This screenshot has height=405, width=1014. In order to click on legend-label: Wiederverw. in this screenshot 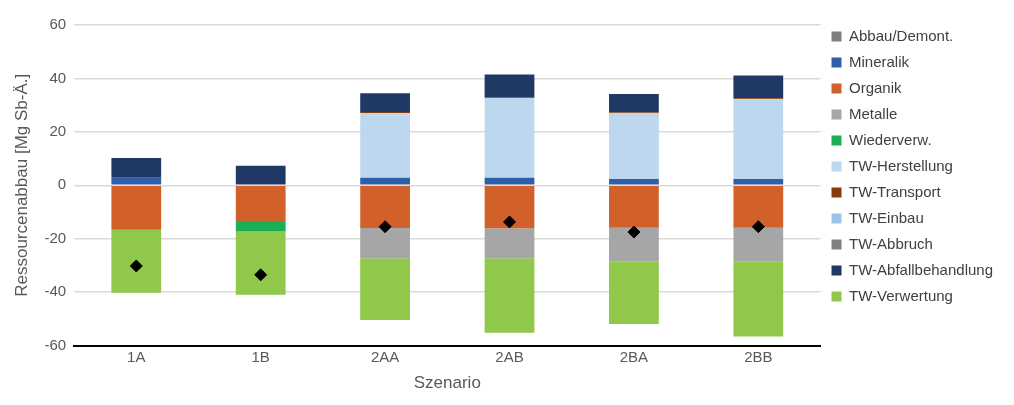, I will do `click(890, 139)`.